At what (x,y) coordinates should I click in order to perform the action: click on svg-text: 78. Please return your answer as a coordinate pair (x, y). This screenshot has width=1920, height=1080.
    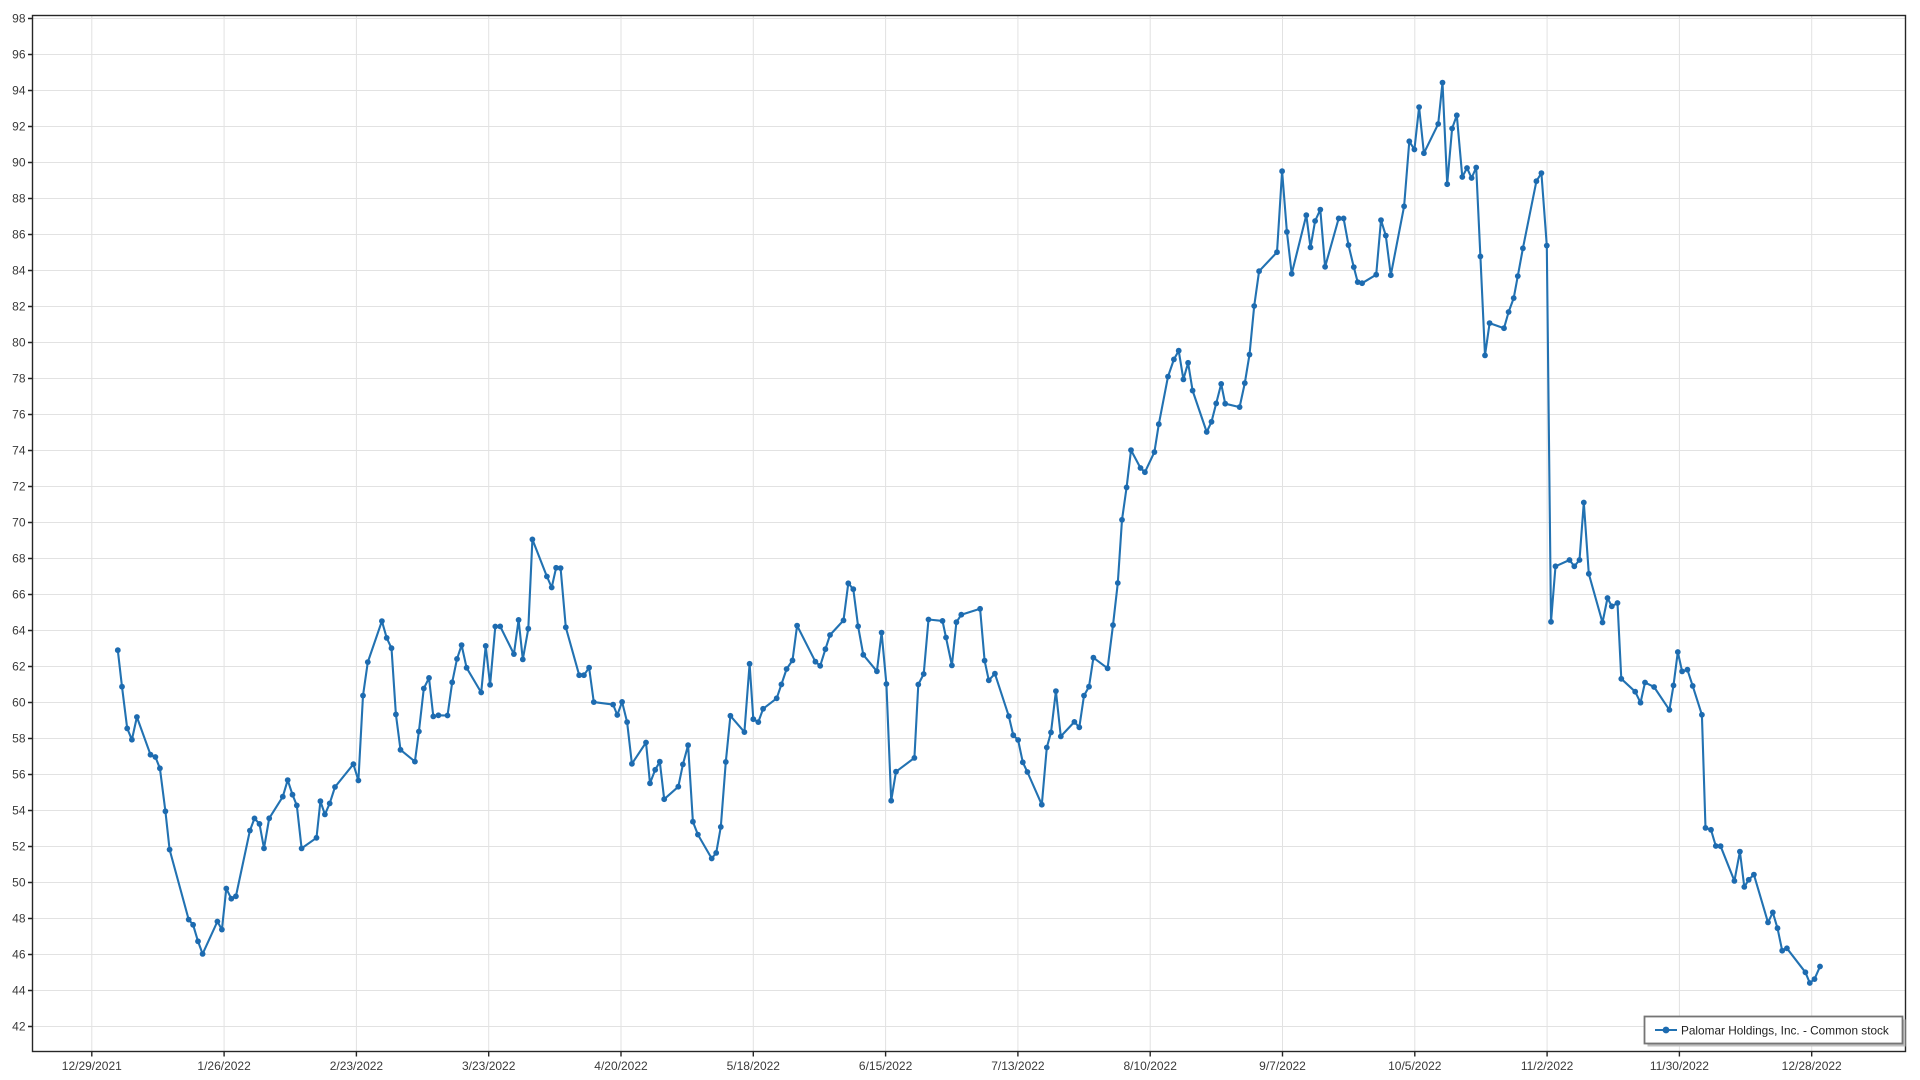
    Looking at the image, I should click on (19, 379).